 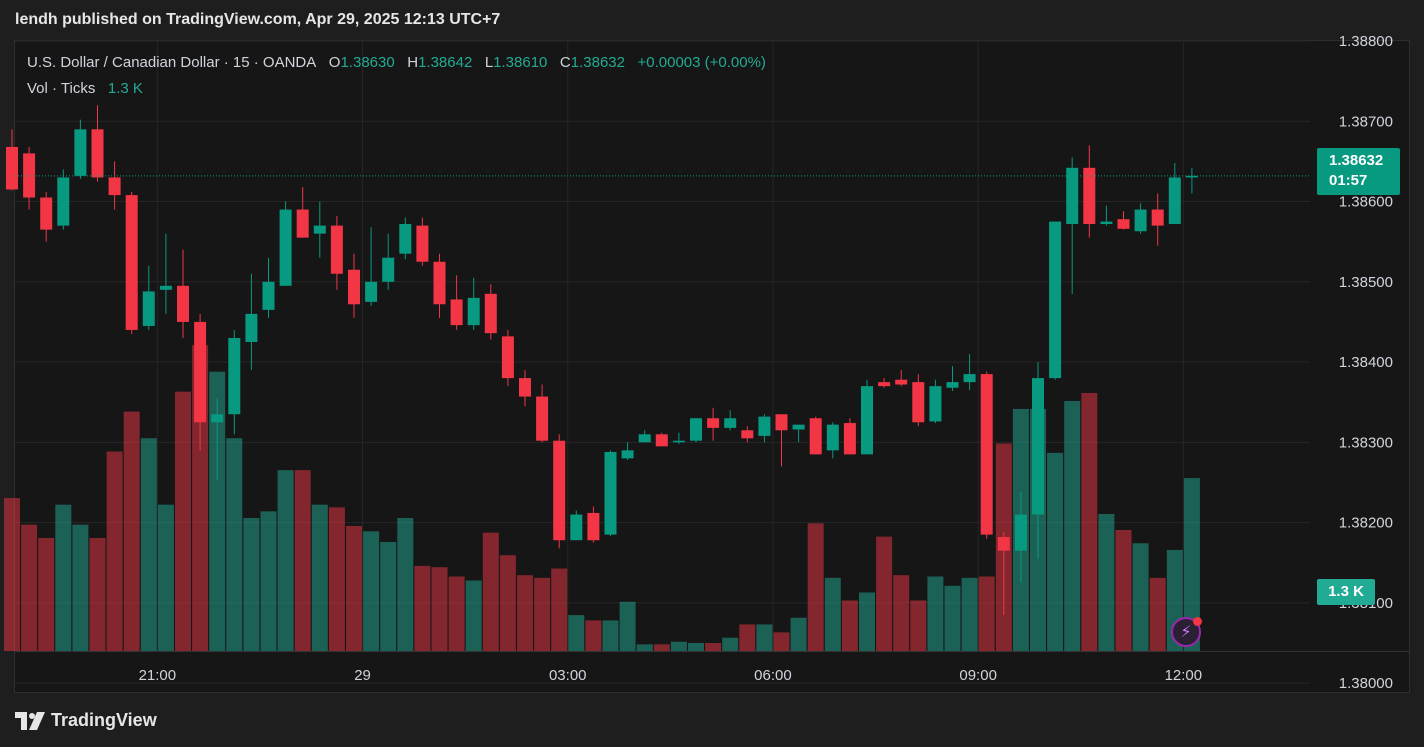 I want to click on open-label: O, so click(x=334, y=62).